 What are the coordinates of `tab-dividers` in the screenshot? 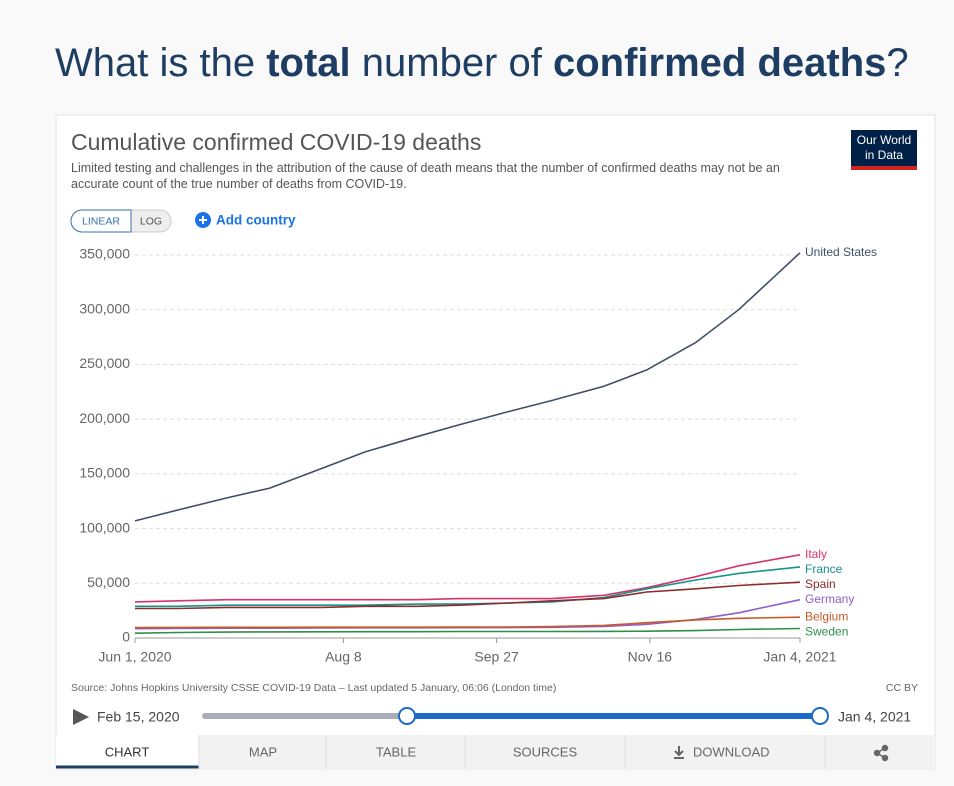 It's located at (512, 752).